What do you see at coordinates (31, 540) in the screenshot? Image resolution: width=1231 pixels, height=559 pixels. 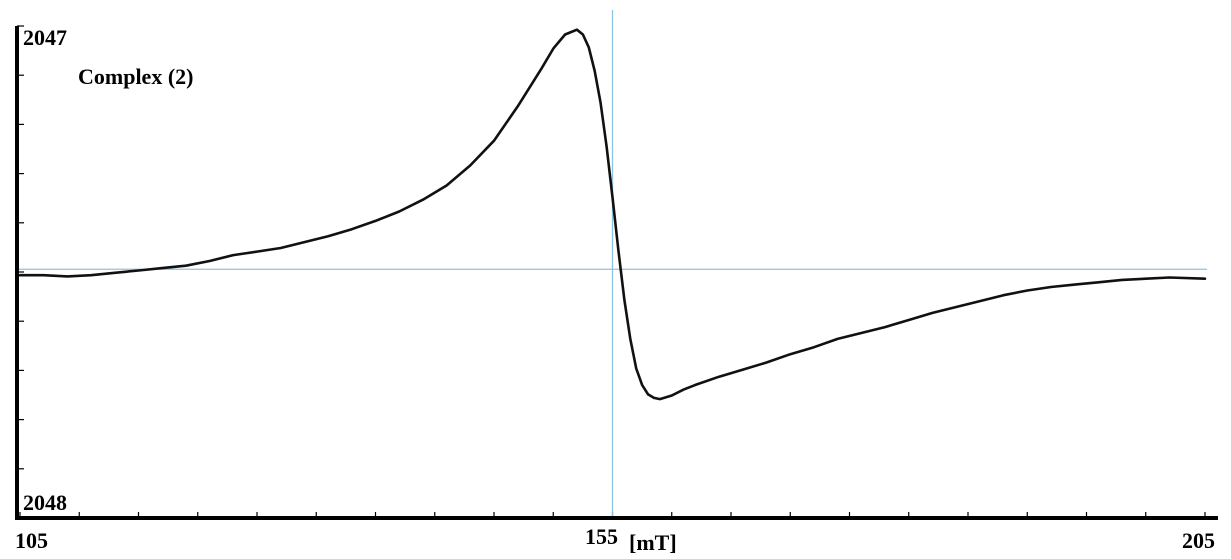 I see `x-tick-label-min: 105` at bounding box center [31, 540].